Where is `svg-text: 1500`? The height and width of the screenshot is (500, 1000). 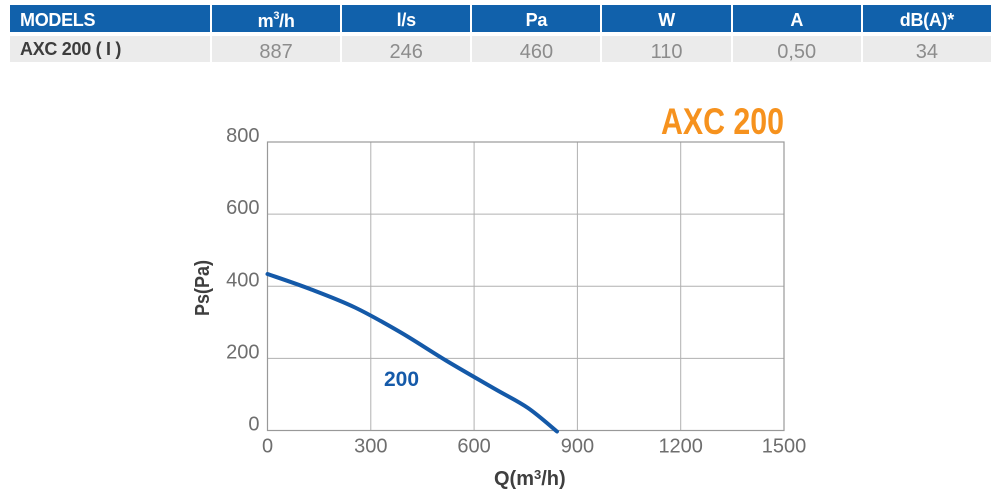
svg-text: 1500 is located at coordinates (784, 447).